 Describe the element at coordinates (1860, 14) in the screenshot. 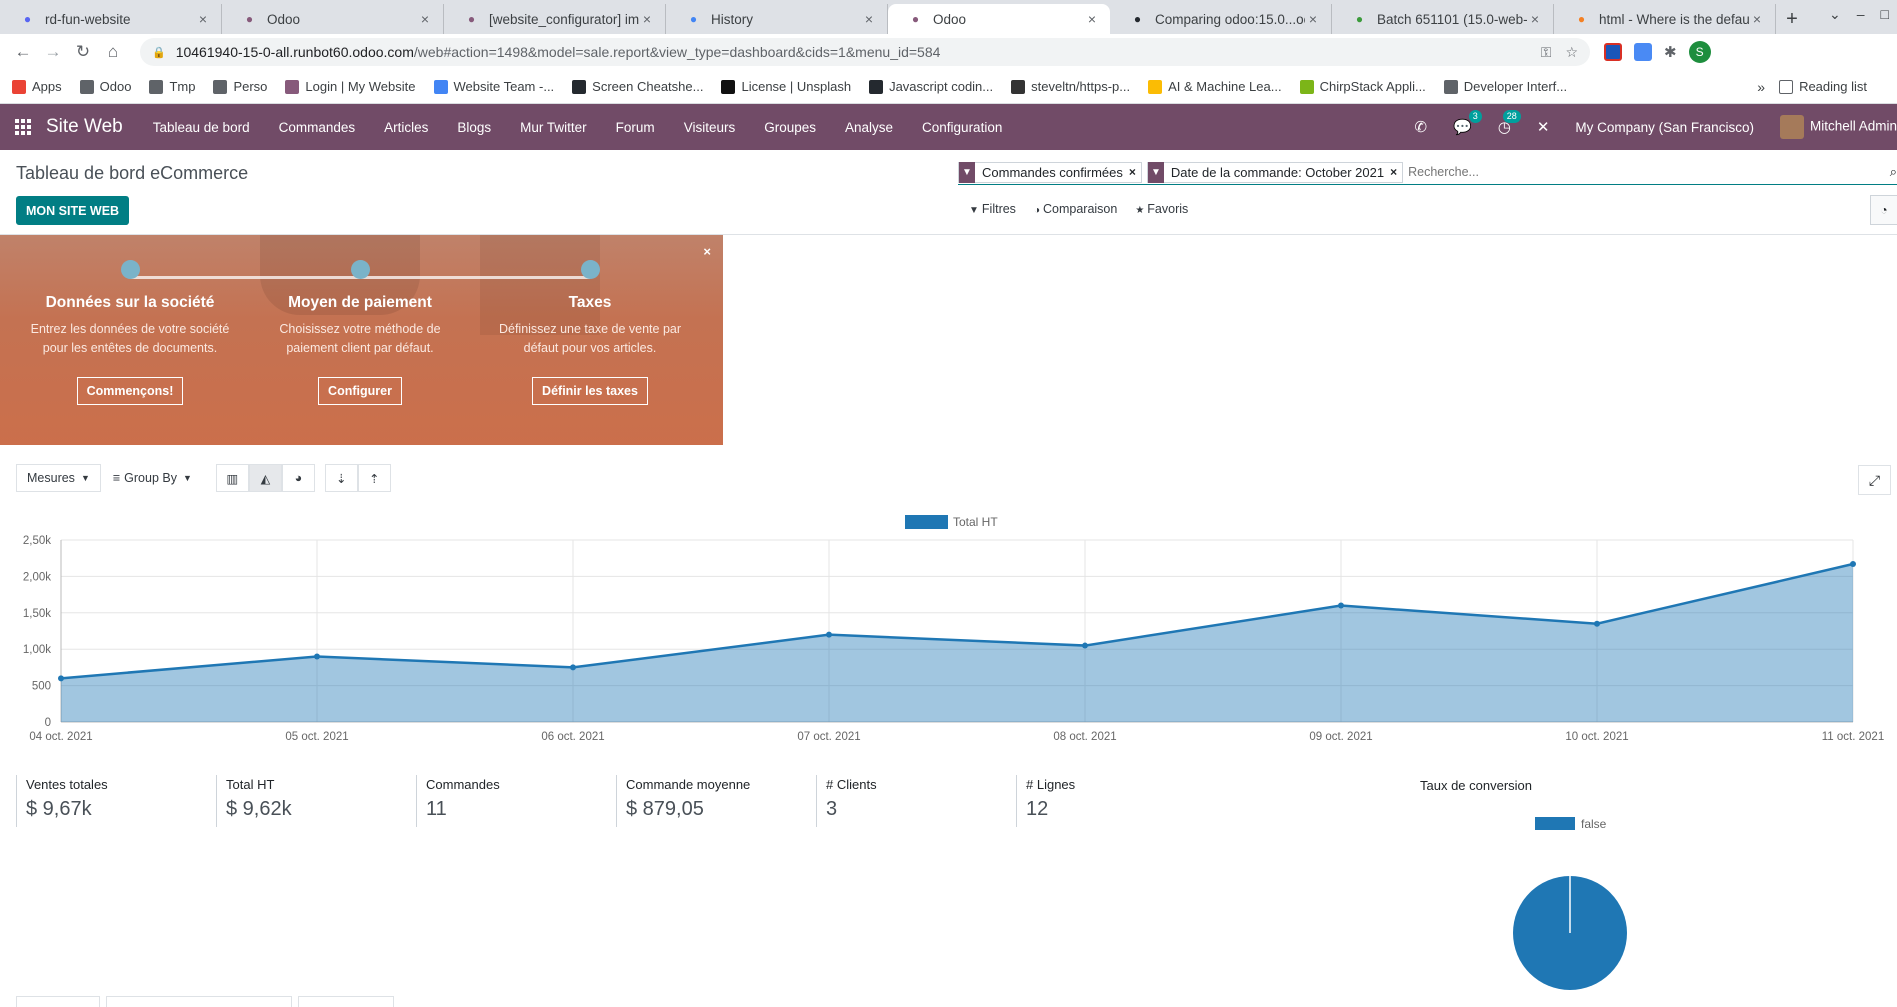

I see `minimize-icon: –` at that location.